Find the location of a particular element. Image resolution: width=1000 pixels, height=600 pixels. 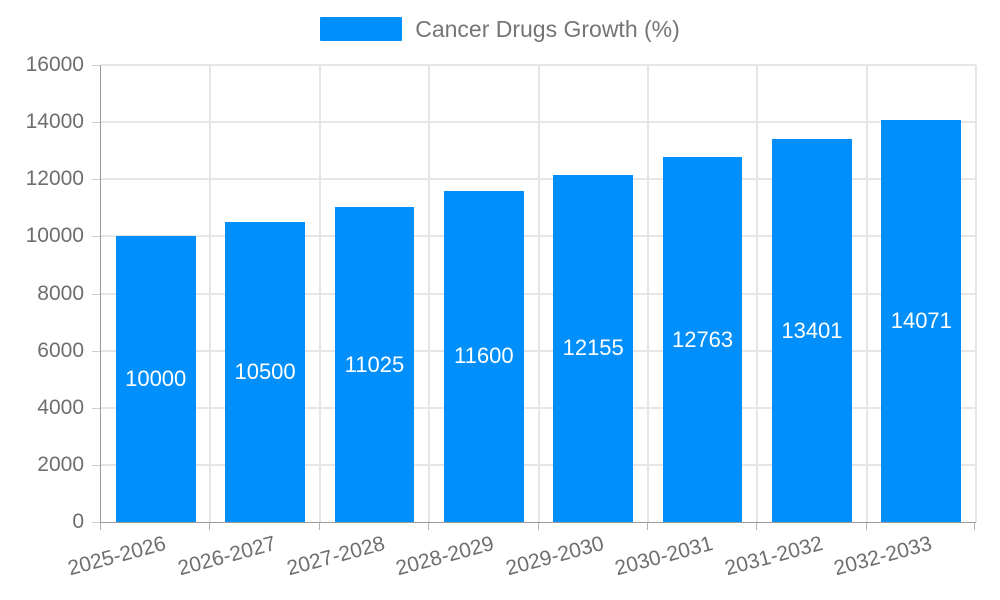

bar: 10000 is located at coordinates (155, 379).